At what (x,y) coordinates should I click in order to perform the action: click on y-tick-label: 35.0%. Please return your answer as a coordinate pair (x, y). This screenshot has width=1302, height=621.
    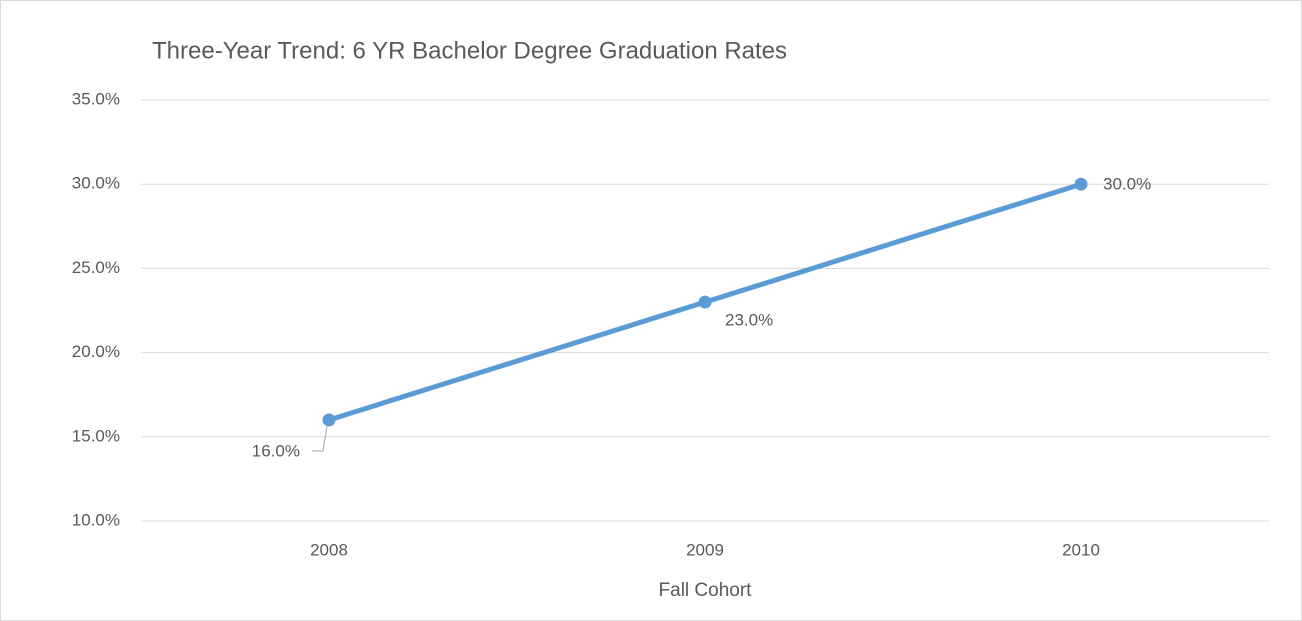
    Looking at the image, I should click on (96, 98).